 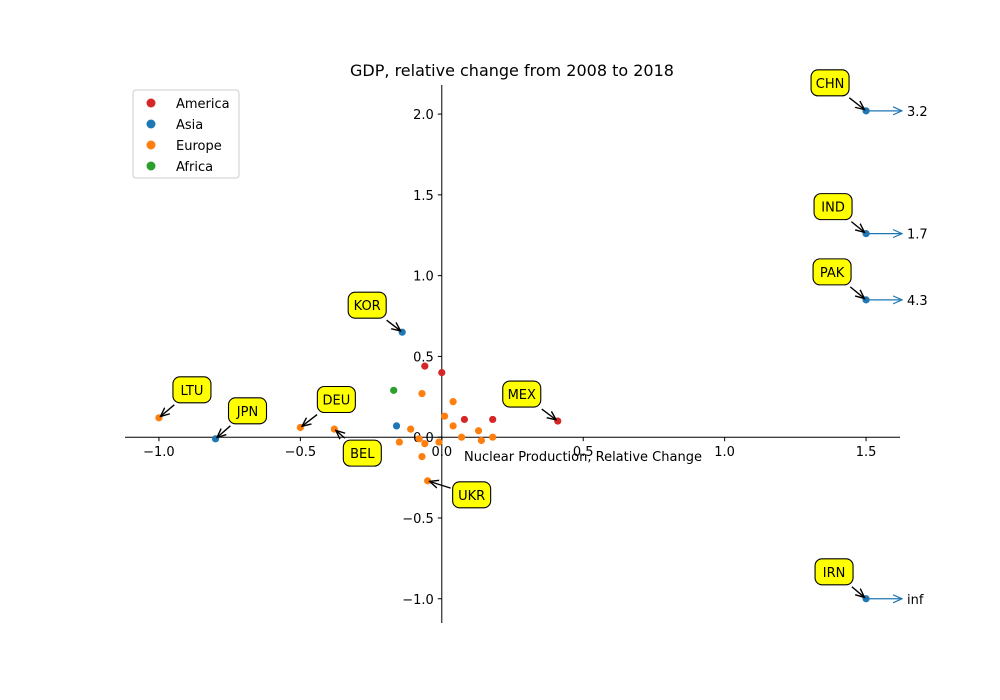 I want to click on annotation-label: DEU, so click(x=336, y=401).